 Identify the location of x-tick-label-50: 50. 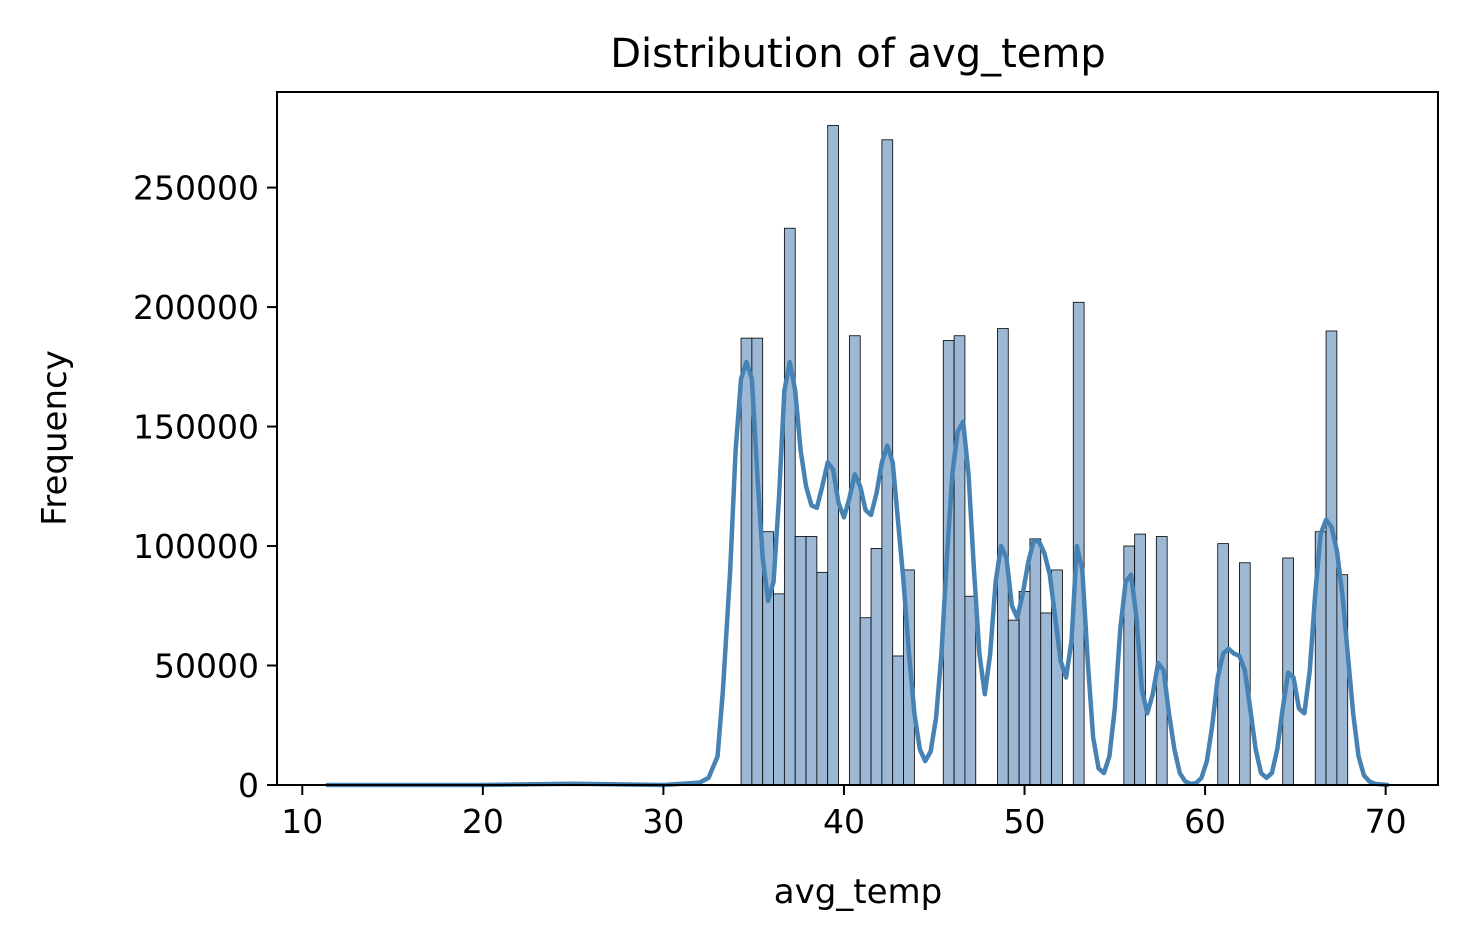
(1025, 821).